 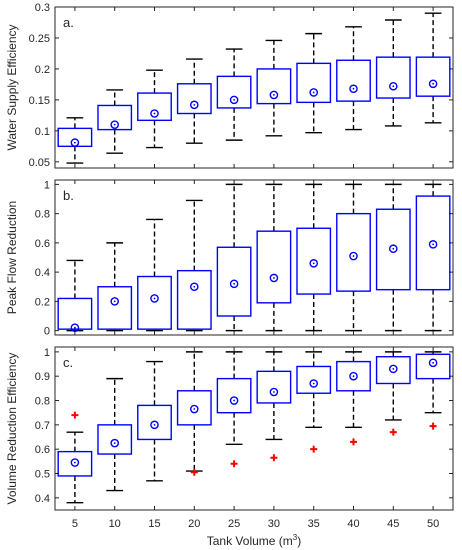 I want to click on y-tick-label: 0.3, so click(x=42, y=8).